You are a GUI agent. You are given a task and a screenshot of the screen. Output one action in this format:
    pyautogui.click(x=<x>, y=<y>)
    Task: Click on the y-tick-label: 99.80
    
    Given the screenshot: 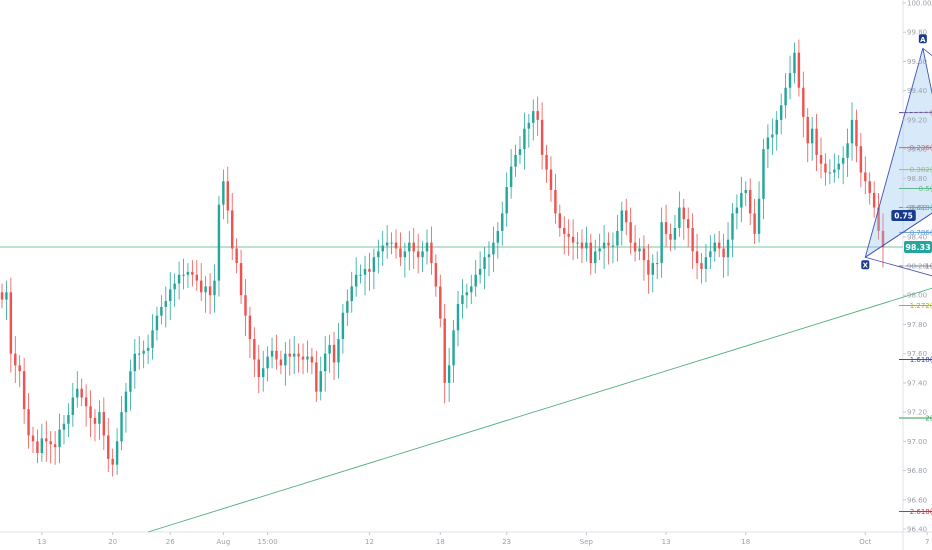 What is the action you would take?
    pyautogui.click(x=917, y=33)
    